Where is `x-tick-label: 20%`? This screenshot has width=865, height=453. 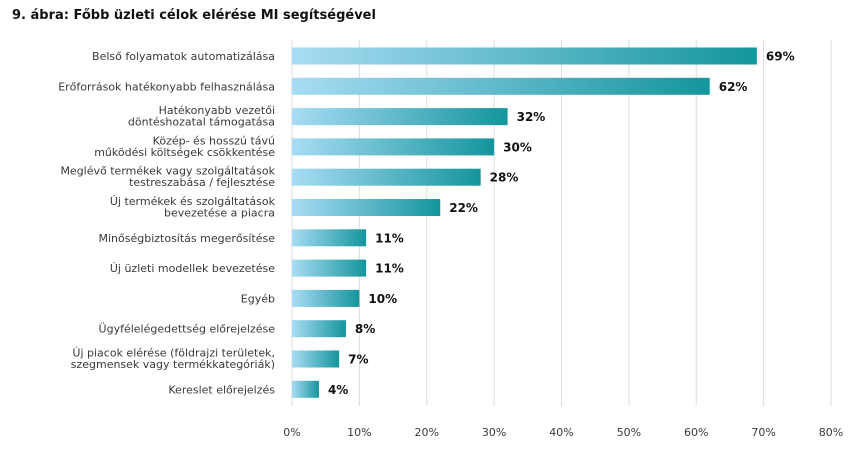 x-tick-label: 20% is located at coordinates (427, 432).